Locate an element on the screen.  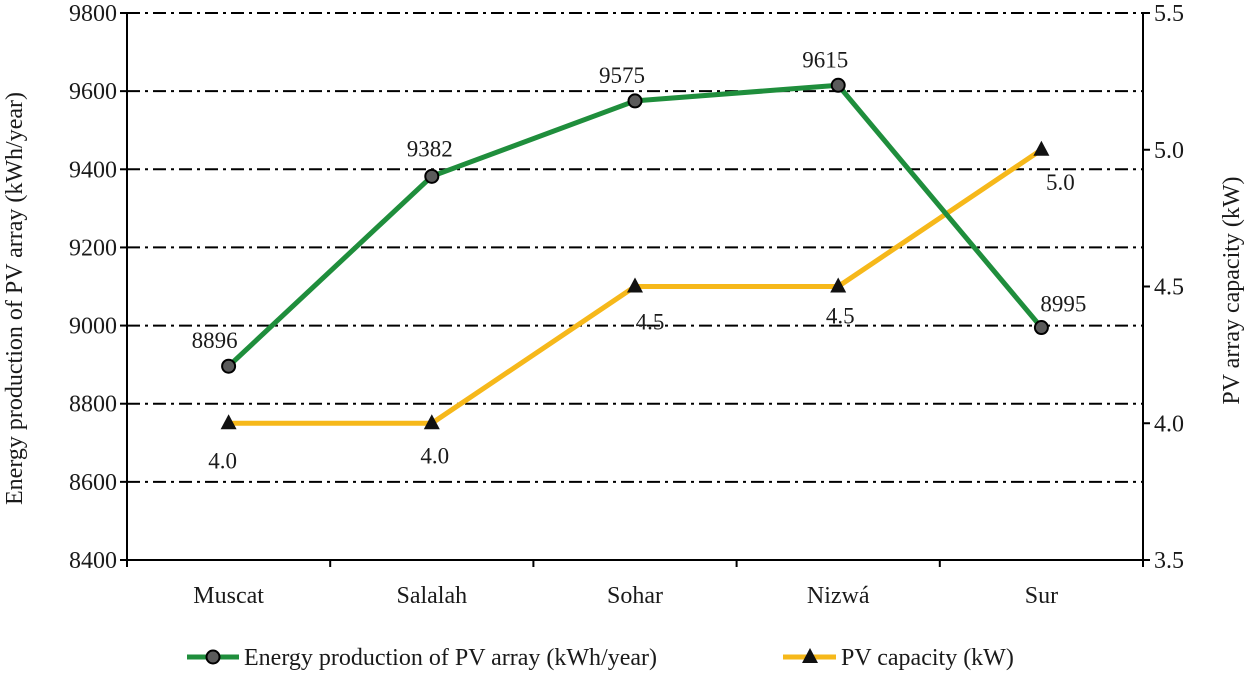
energy-data-label: 9615 is located at coordinates (825, 59).